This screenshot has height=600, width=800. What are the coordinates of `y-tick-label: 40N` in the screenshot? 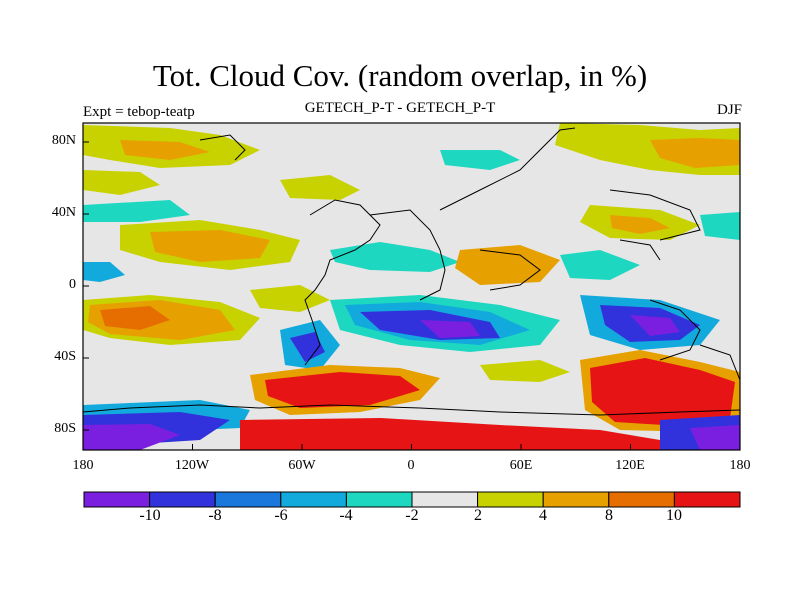 It's located at (63, 212).